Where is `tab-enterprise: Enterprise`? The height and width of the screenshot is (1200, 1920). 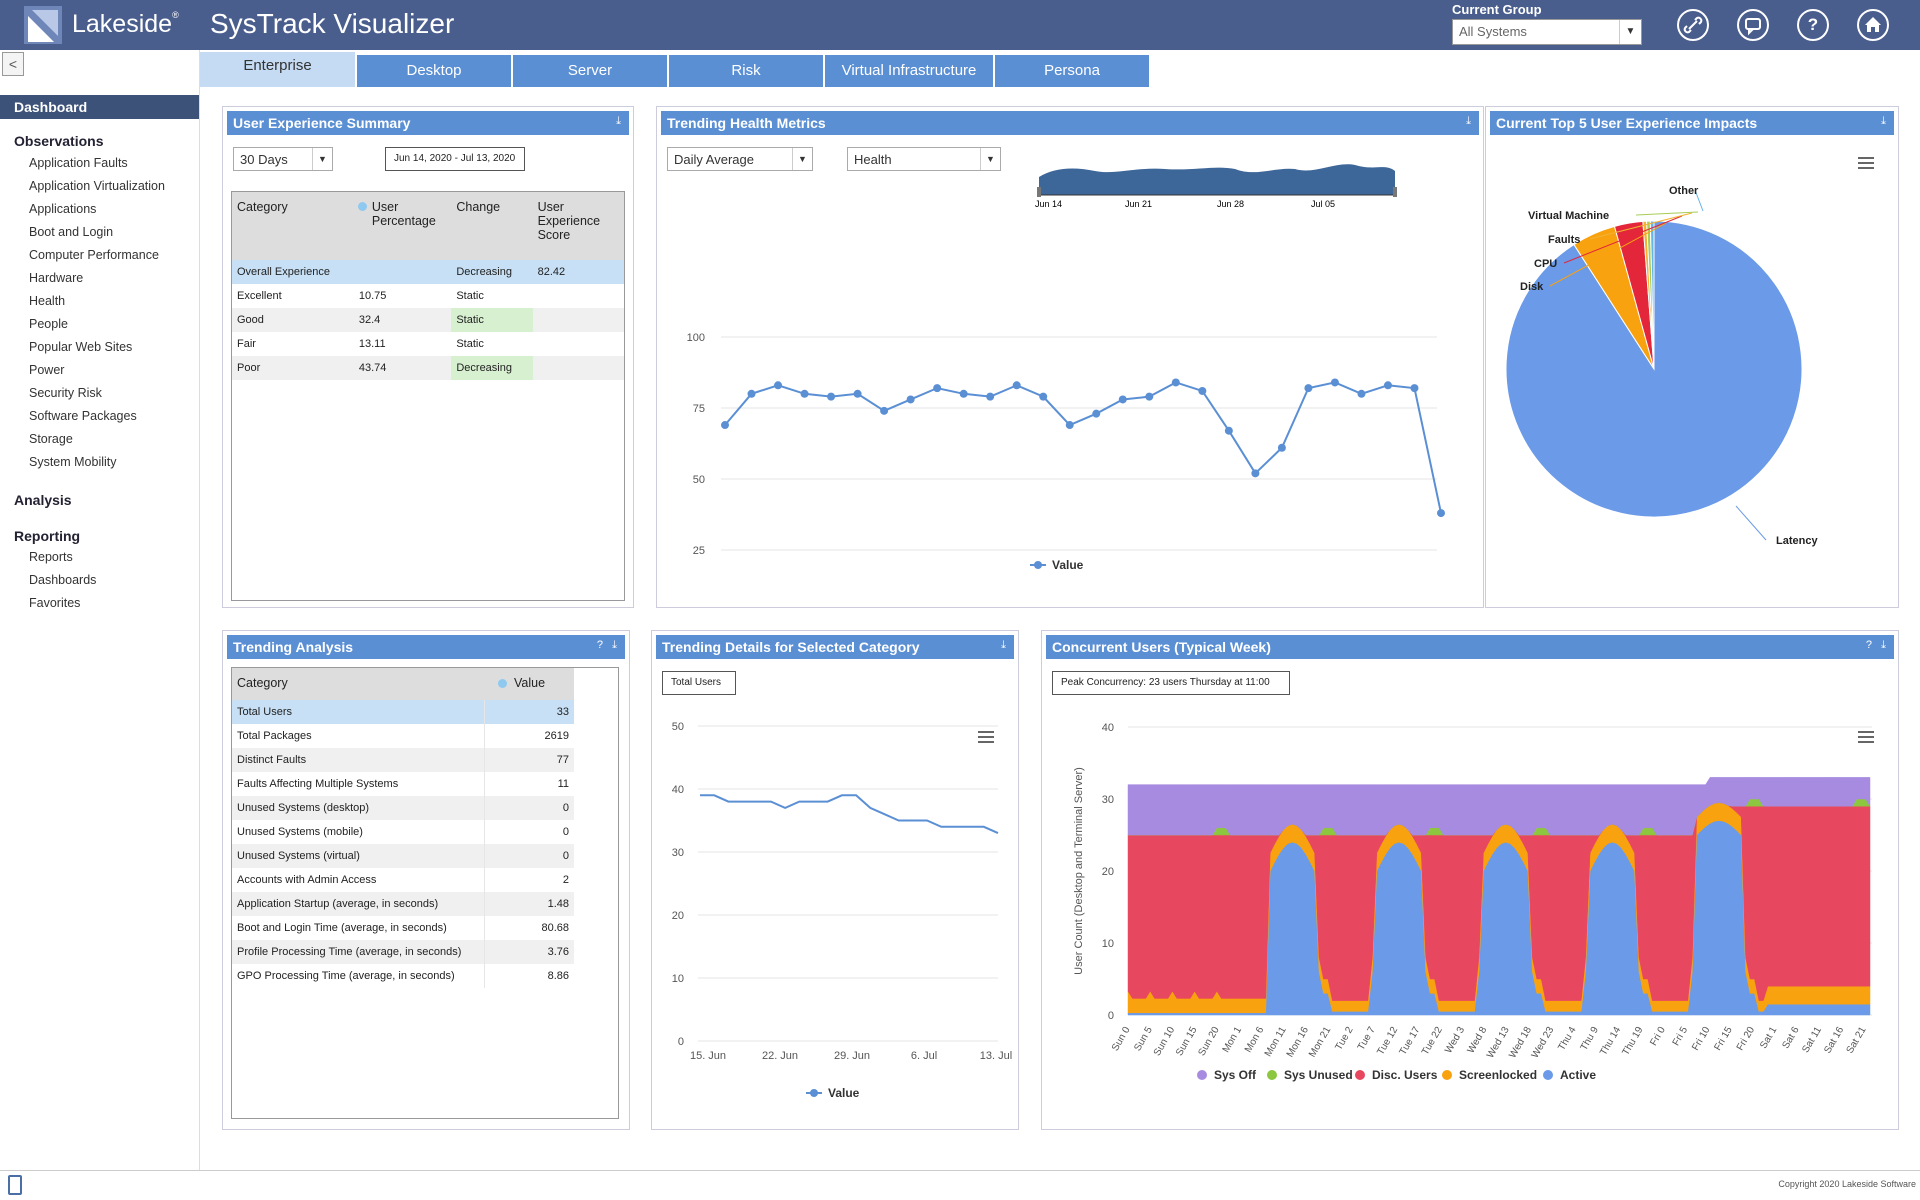 tab-enterprise: Enterprise is located at coordinates (277, 69).